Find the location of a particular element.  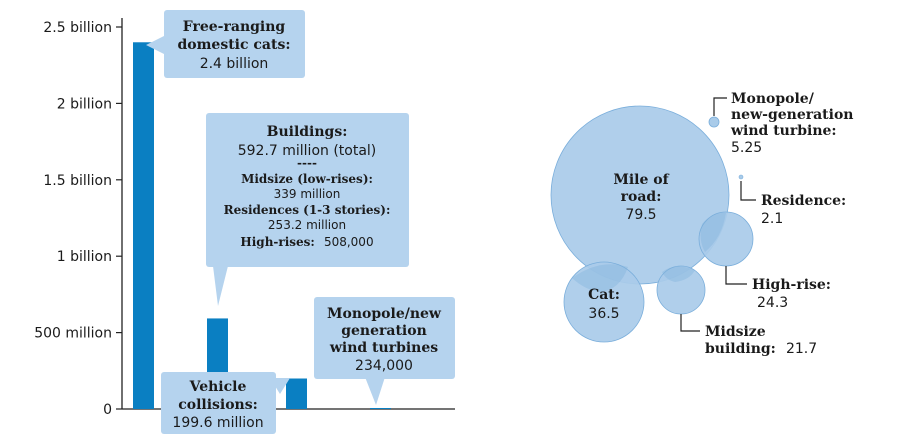

callout-buildings-highrise: High-rises: 508,000 is located at coordinates (306, 240).